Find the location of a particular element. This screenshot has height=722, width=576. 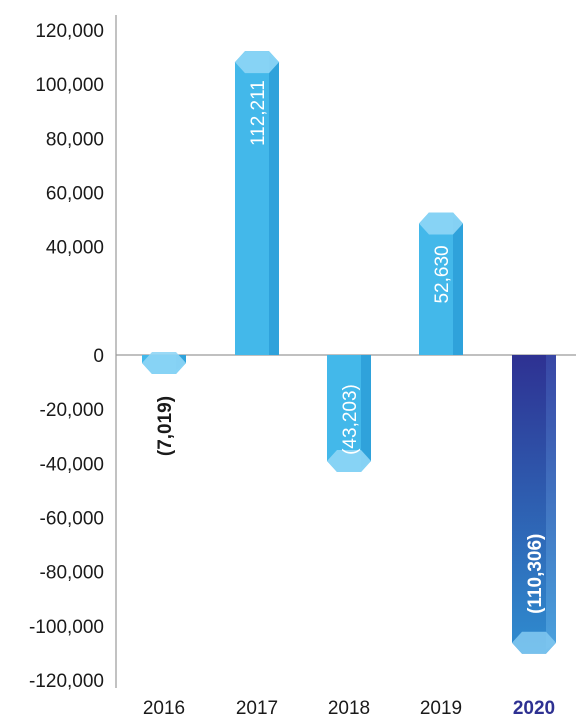

y-tick-label: 120,000 is located at coordinates (69, 31).